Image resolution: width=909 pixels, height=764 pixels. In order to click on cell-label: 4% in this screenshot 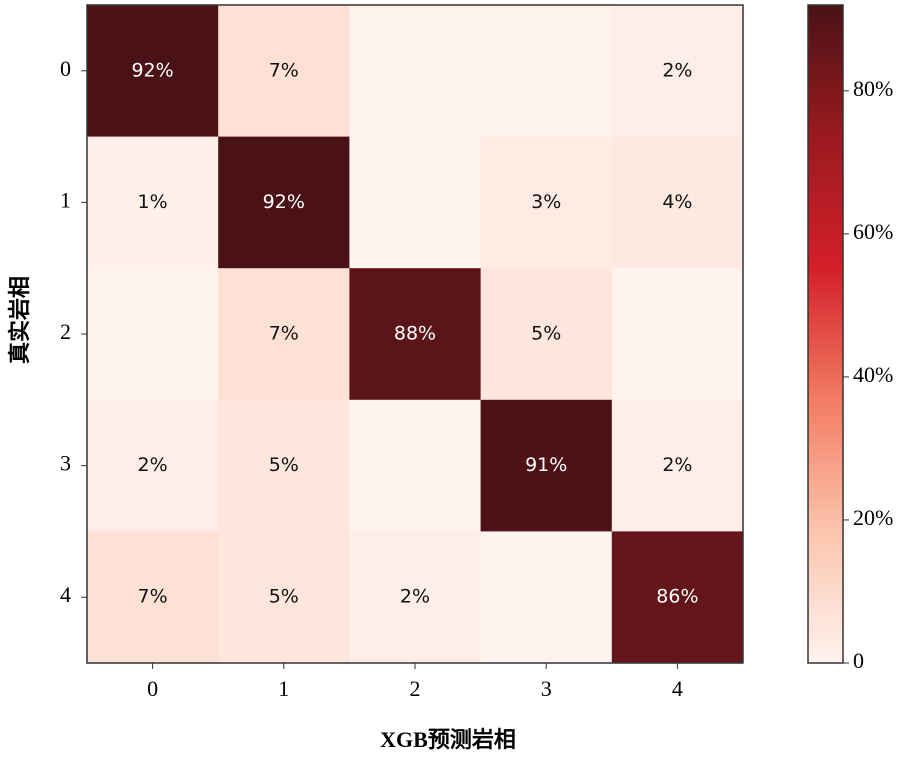, I will do `click(677, 202)`.